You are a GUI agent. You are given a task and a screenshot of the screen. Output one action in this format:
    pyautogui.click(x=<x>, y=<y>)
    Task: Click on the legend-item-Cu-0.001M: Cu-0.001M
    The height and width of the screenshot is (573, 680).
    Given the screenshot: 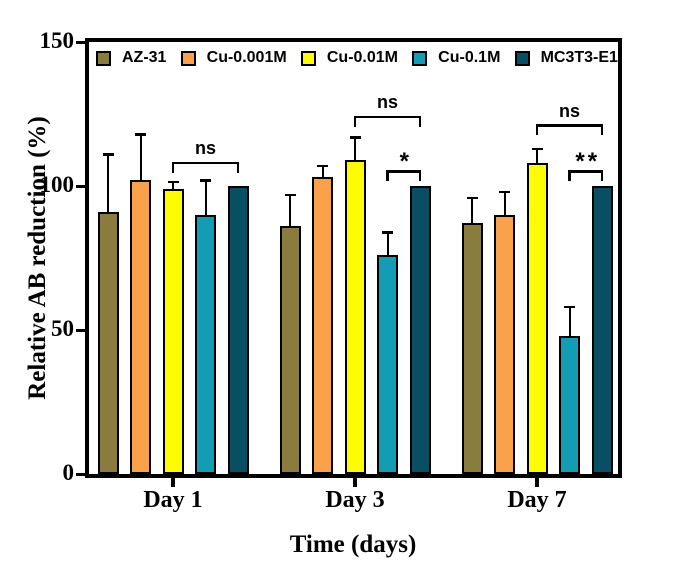 What is the action you would take?
    pyautogui.click(x=233, y=58)
    